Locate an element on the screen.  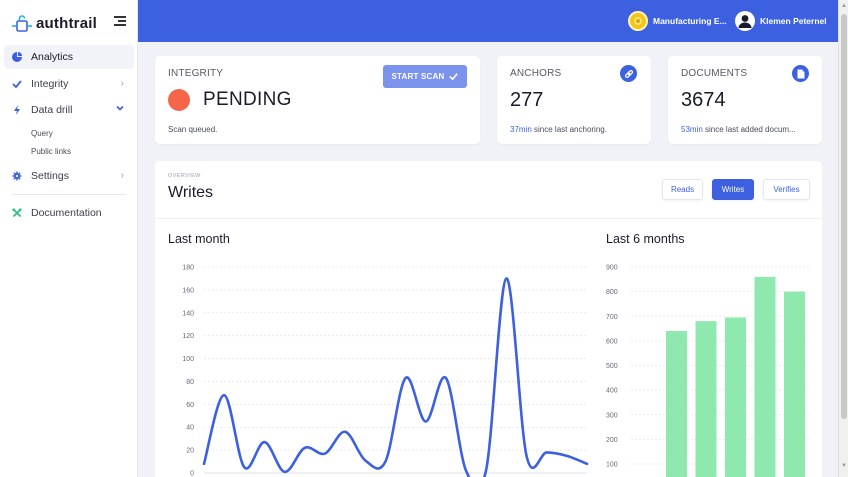
integrity-label: INTEGRITY is located at coordinates (196, 73).